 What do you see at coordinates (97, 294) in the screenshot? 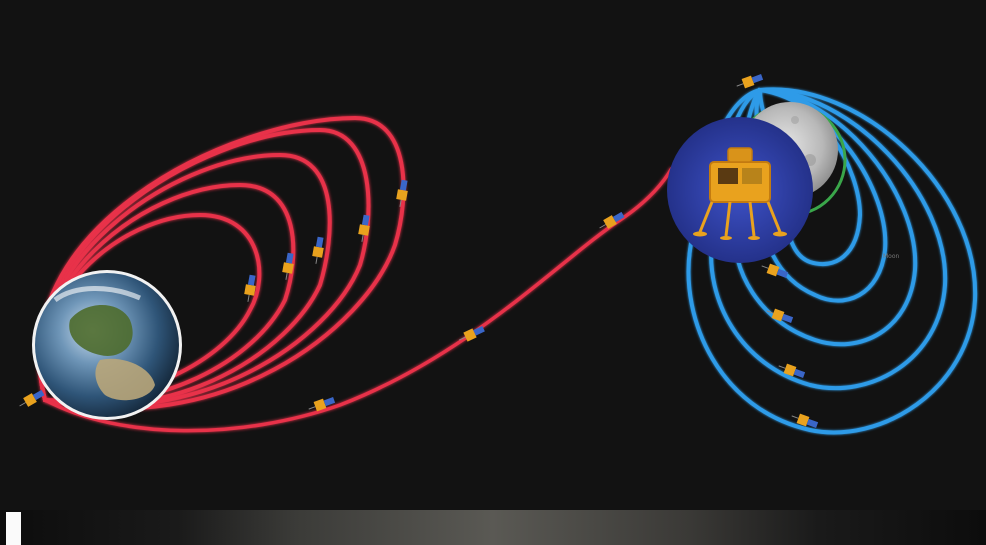
I see `earth-clouds` at bounding box center [97, 294].